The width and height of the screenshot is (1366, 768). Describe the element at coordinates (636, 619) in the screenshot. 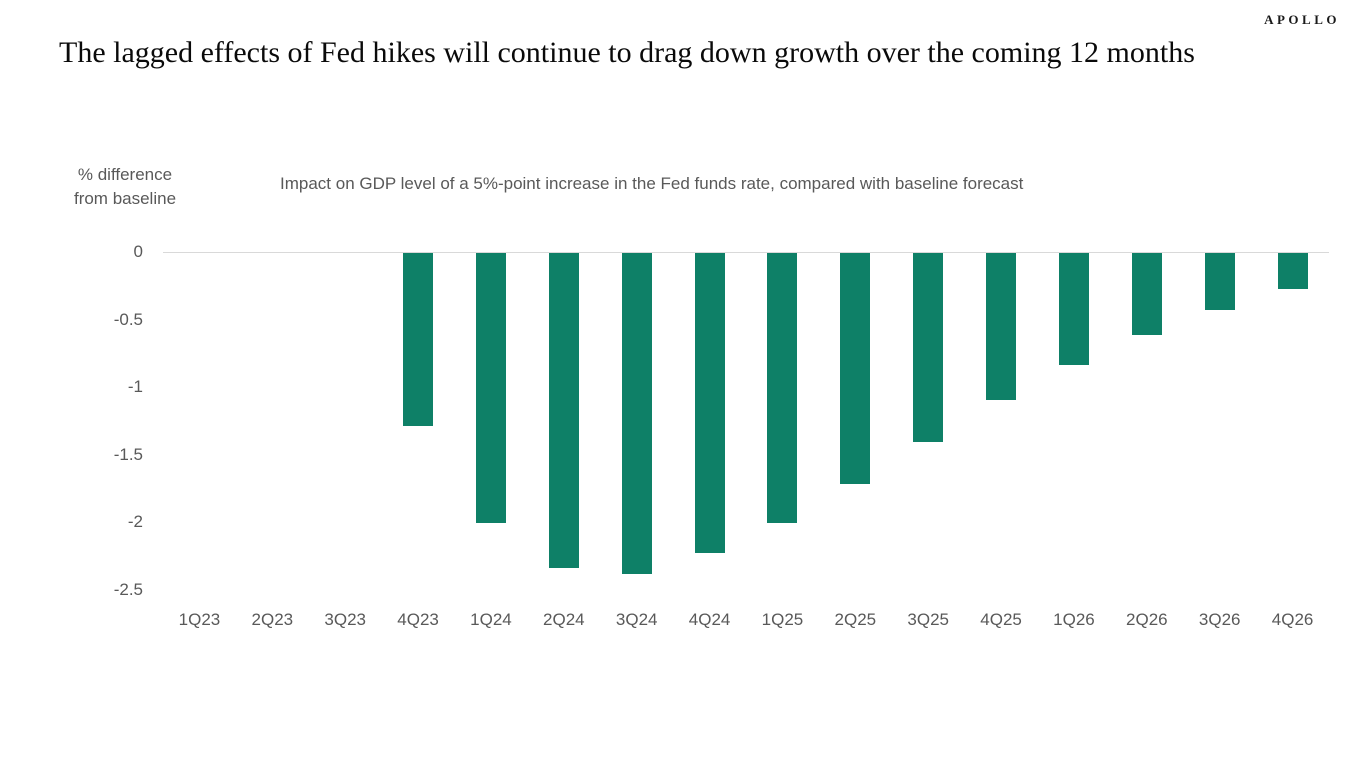

I see `x-tick-label-3Q24: 3Q24` at that location.